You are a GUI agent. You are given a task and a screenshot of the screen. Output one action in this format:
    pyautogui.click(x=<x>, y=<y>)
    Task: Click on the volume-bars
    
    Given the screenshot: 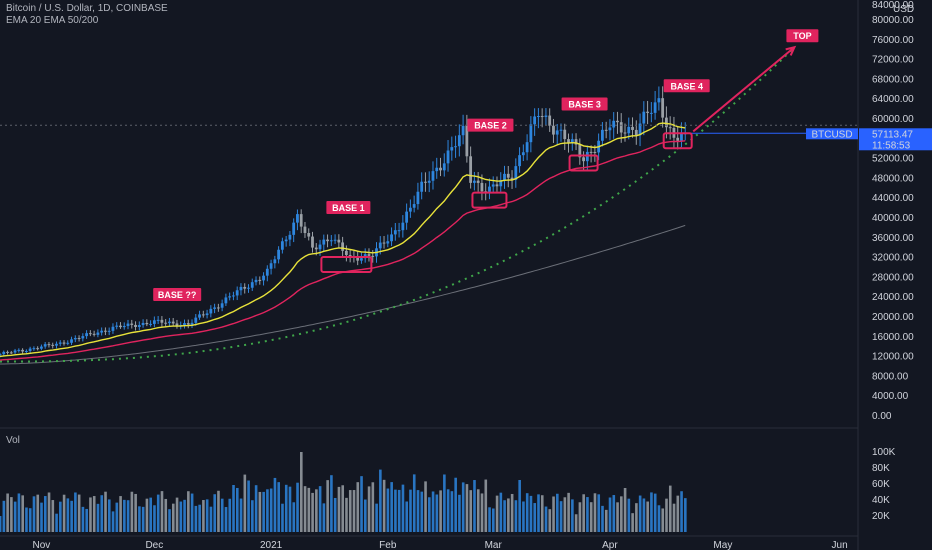 What is the action you would take?
    pyautogui.click(x=343, y=492)
    